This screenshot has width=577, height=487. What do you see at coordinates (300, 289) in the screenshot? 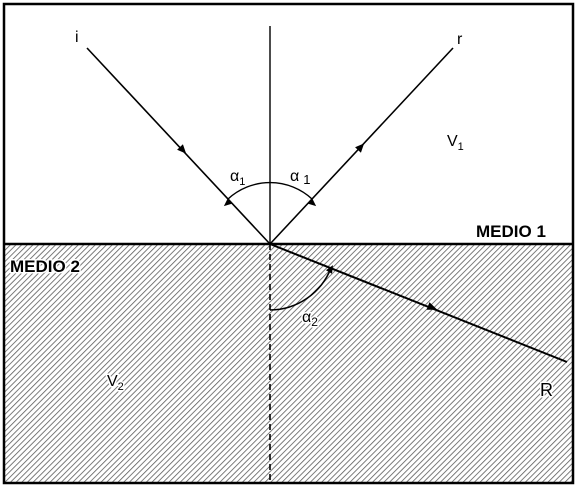
I see `refraction-angle-arc` at bounding box center [300, 289].